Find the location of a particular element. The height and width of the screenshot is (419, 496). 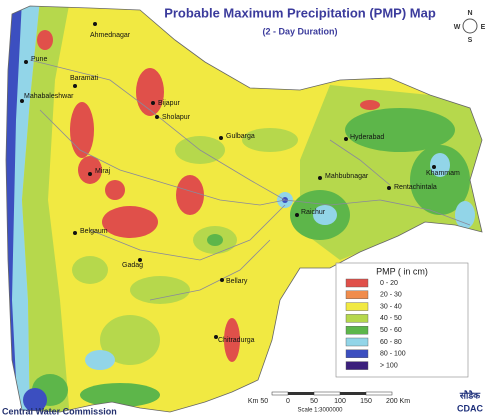

map-subtitle: (2 - Day Duration) is located at coordinates (299, 31).